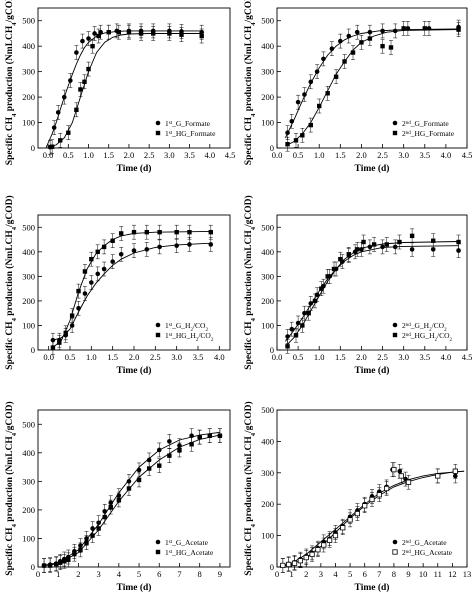 The width and height of the screenshot is (474, 595). Describe the element at coordinates (171, 123) in the screenshot. I see `legend-label-superscript: st` at that location.